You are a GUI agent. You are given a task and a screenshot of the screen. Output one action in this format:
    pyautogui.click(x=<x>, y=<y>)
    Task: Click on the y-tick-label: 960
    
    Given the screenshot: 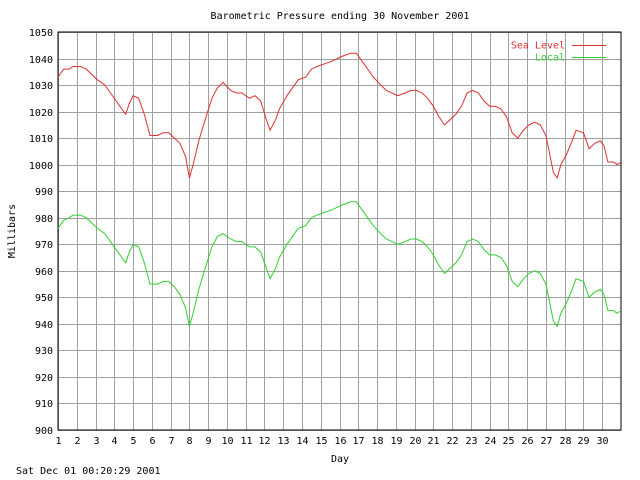 What is the action you would take?
    pyautogui.click(x=44, y=272)
    